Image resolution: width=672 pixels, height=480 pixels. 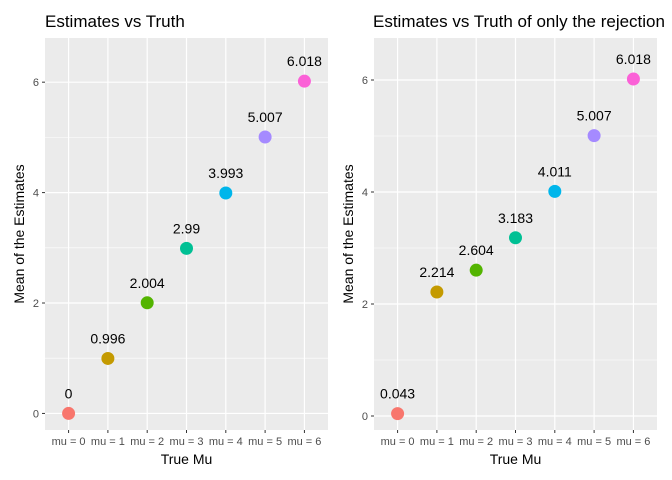 I want to click on data-label: 3.993, so click(x=225, y=173).